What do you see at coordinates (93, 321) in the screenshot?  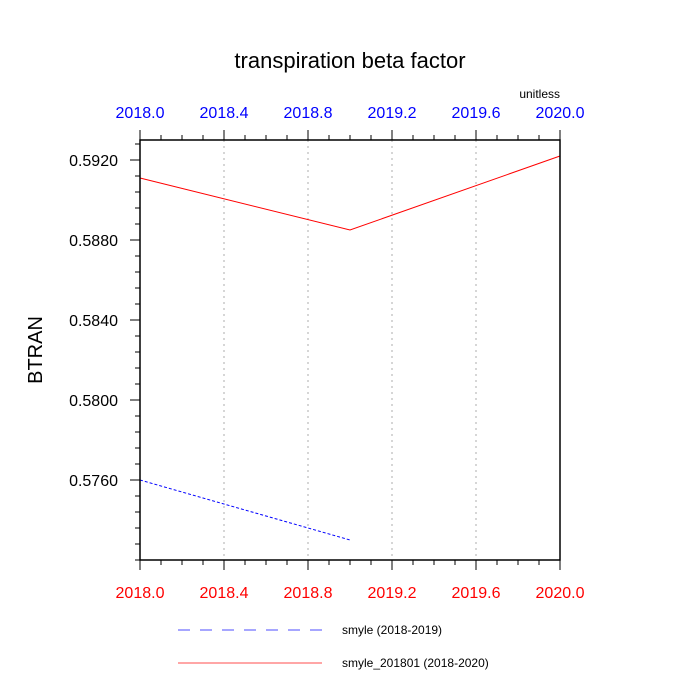 I see `y-tick-label: 0.5840` at bounding box center [93, 321].